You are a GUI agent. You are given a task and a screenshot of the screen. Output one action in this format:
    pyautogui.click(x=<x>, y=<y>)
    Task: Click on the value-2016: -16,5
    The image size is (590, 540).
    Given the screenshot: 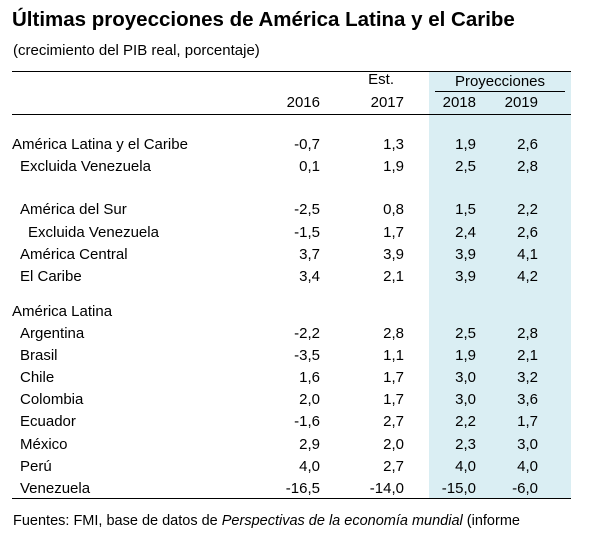 What is the action you would take?
    pyautogui.click(x=302, y=488)
    